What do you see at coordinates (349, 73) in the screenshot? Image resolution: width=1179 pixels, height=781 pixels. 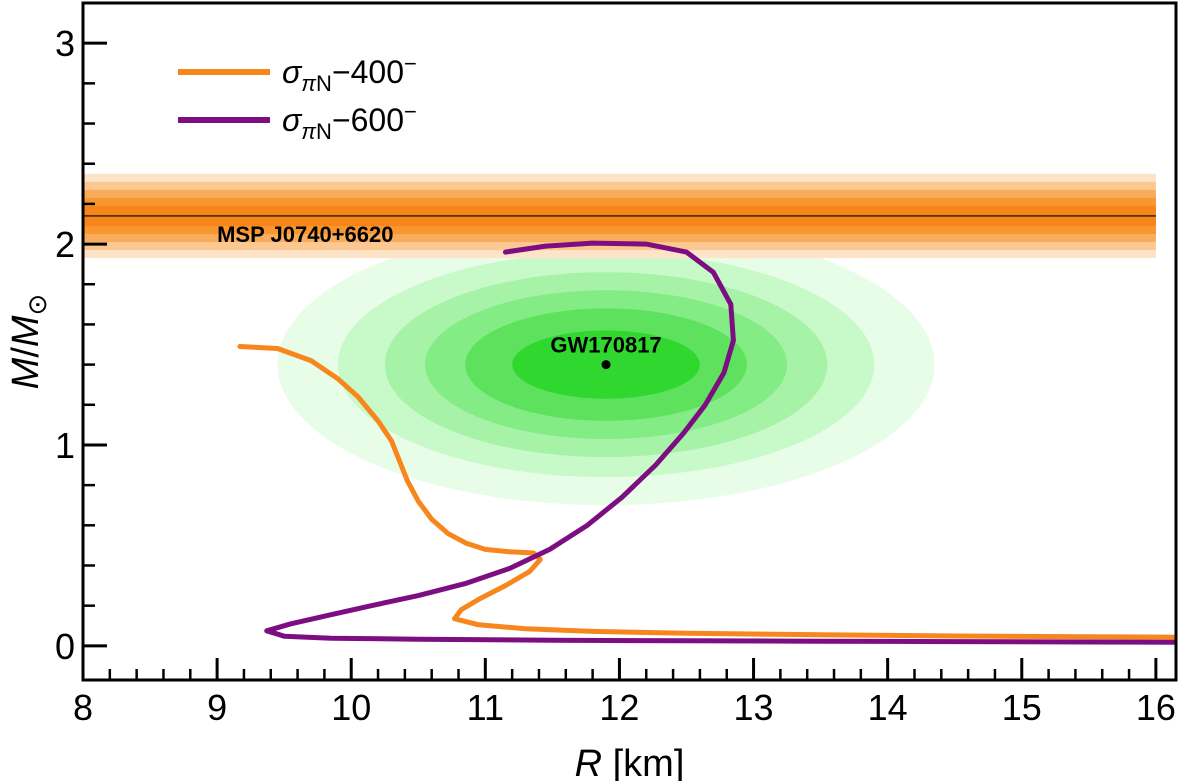 I see `legend-label-1: σπN−400−` at bounding box center [349, 73].